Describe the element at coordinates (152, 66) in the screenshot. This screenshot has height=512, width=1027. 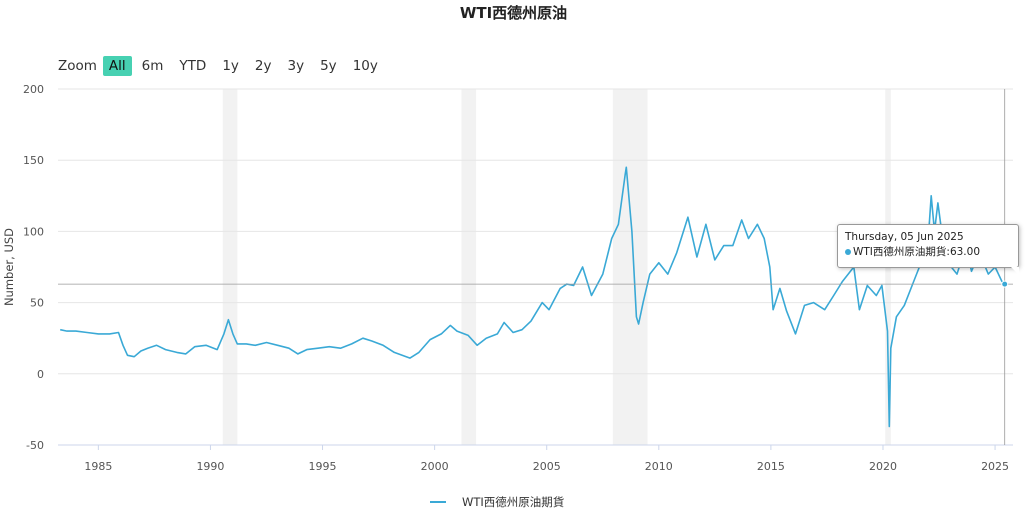
I see `zoom-6m-button: 6m` at that location.